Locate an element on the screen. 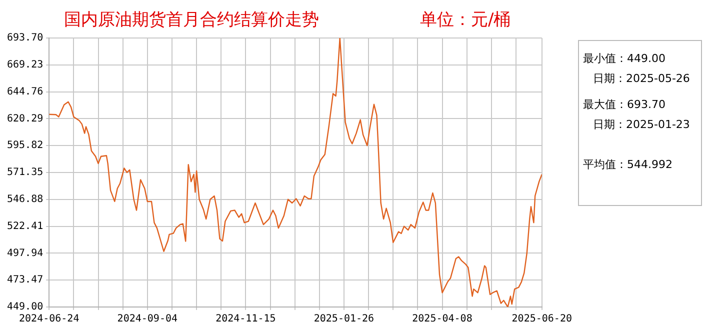 The width and height of the screenshot is (720, 330). y-tick-label: 522.41 is located at coordinates (25, 226).